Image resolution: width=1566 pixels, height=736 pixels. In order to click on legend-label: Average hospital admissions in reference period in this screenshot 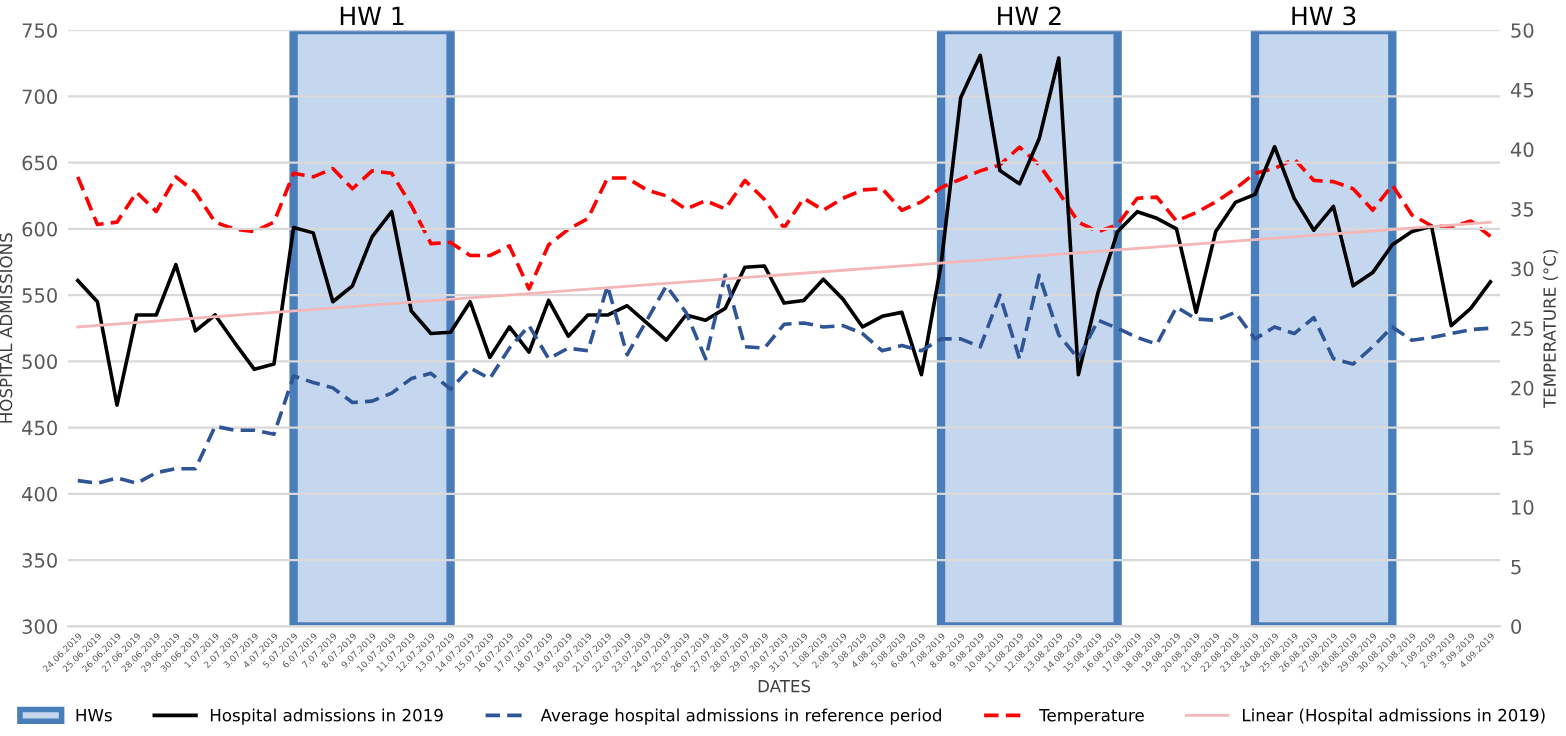, I will do `click(740, 716)`.